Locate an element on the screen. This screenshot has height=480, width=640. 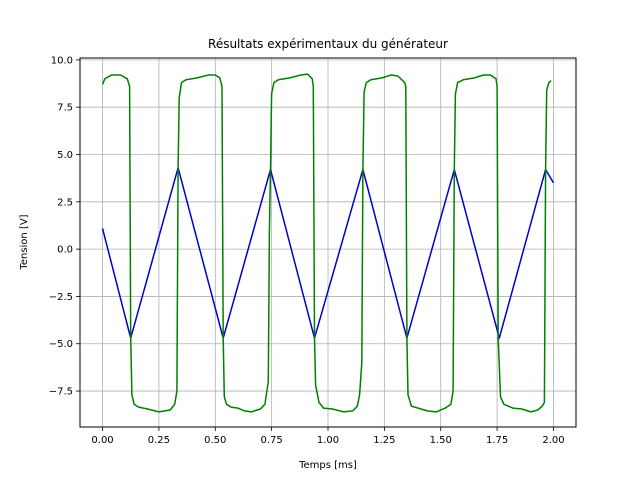
x-tick-label: 0.25 is located at coordinates (159, 440).